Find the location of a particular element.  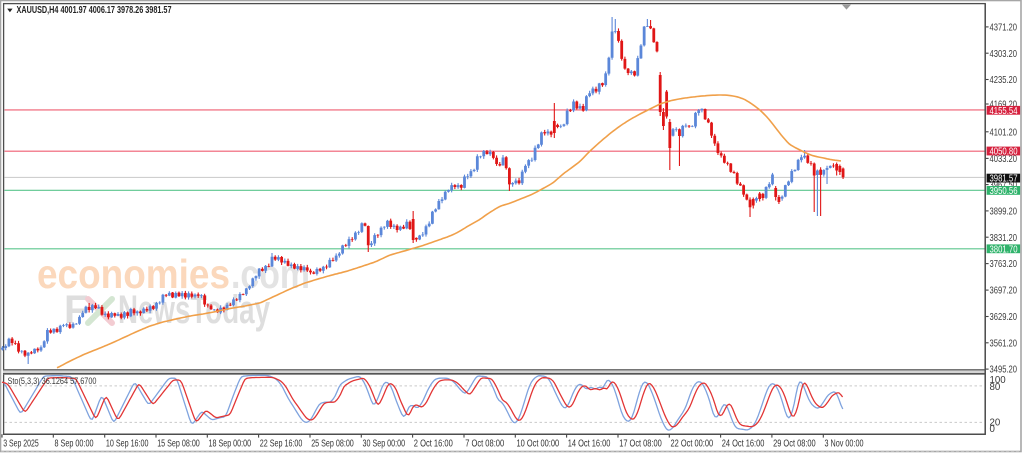

svg-text: 20 is located at coordinates (995, 423).